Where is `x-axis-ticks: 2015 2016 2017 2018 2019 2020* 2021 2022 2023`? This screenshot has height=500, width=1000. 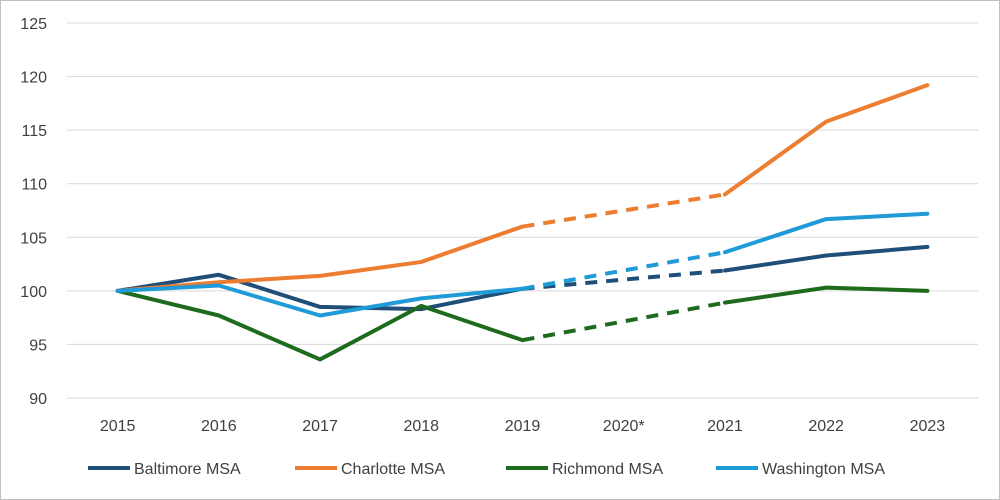
x-axis-ticks: 2015 2016 2017 2018 2019 2020* 2021 2022 2023 is located at coordinates (522, 426).